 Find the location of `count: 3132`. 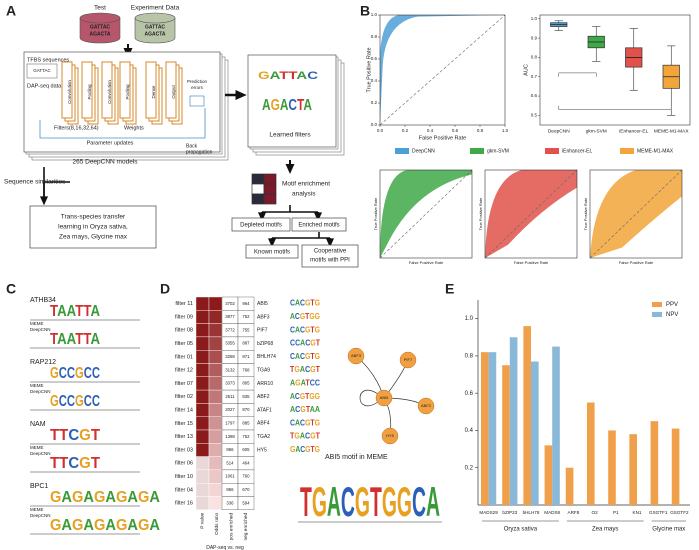

count: 3132 is located at coordinates (230, 369).